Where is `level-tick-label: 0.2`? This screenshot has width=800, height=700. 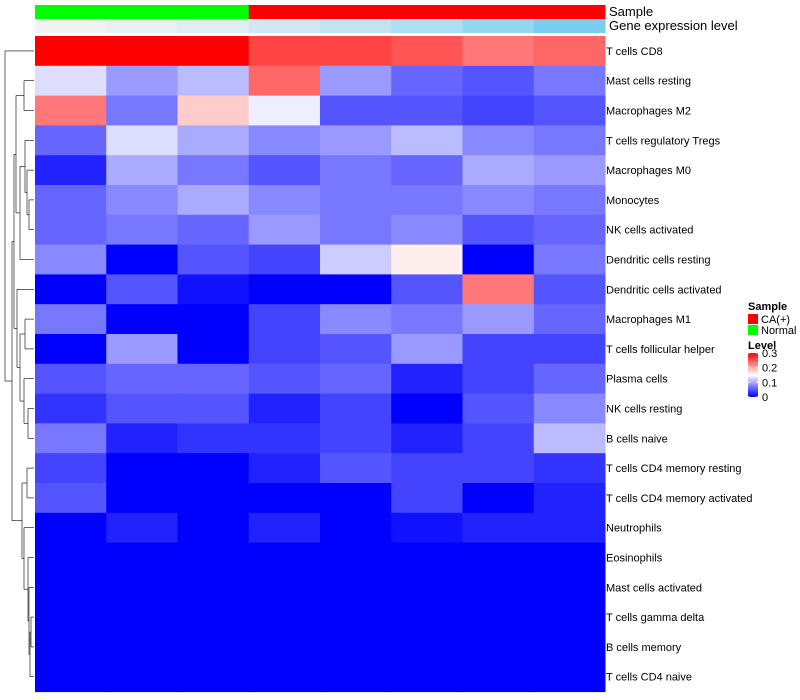
level-tick-label: 0.2 is located at coordinates (769, 369).